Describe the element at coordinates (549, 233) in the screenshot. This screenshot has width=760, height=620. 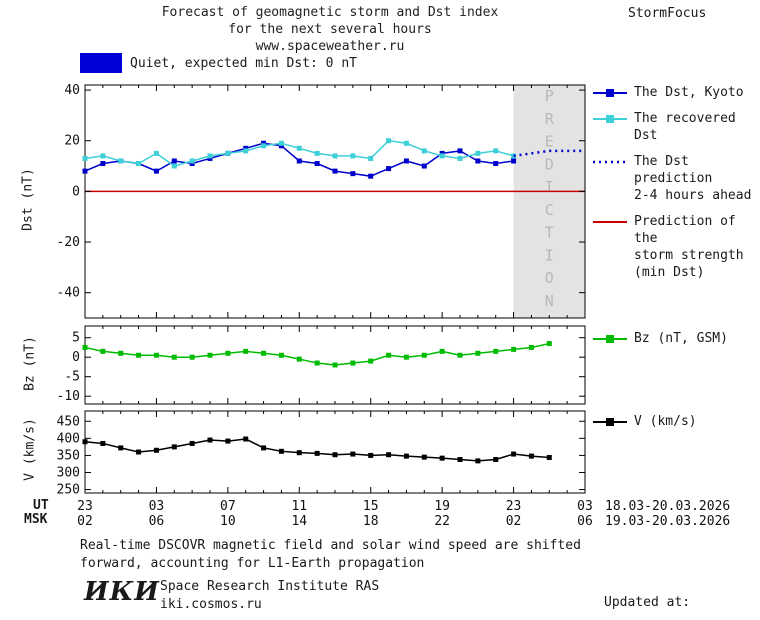
I see `prediction-band-letter: T` at that location.